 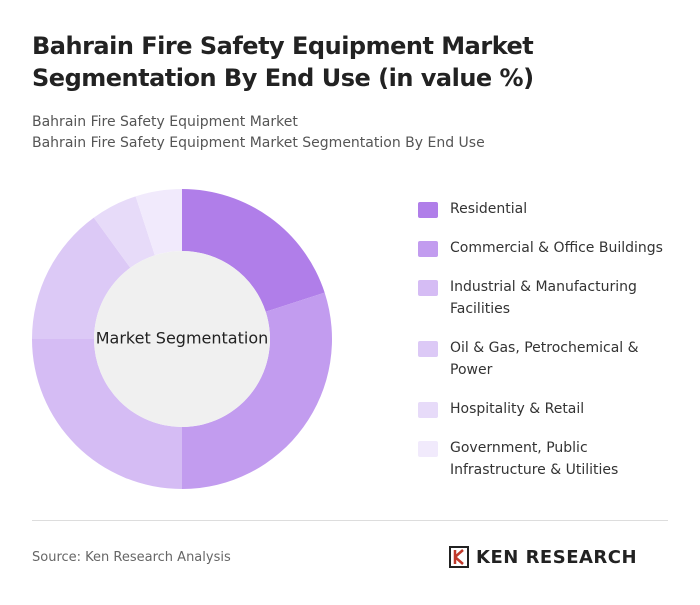 I want to click on legend-label: Oil & Gas, Petrochemical & Power, so click(x=544, y=359).